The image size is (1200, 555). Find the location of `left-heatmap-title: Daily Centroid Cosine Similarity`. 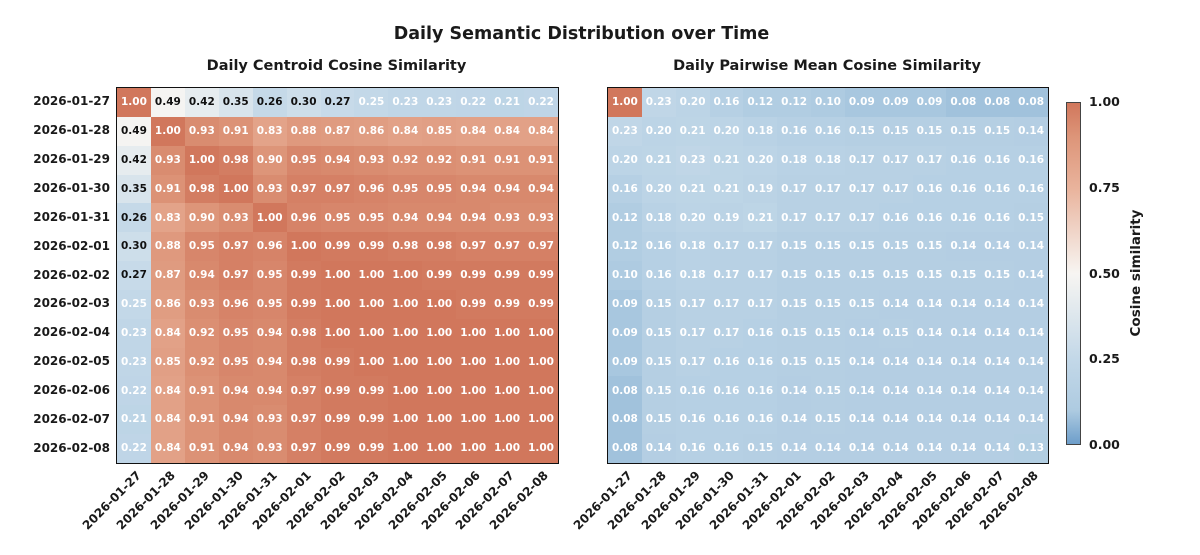

left-heatmap-title: Daily Centroid Cosine Similarity is located at coordinates (336, 66).